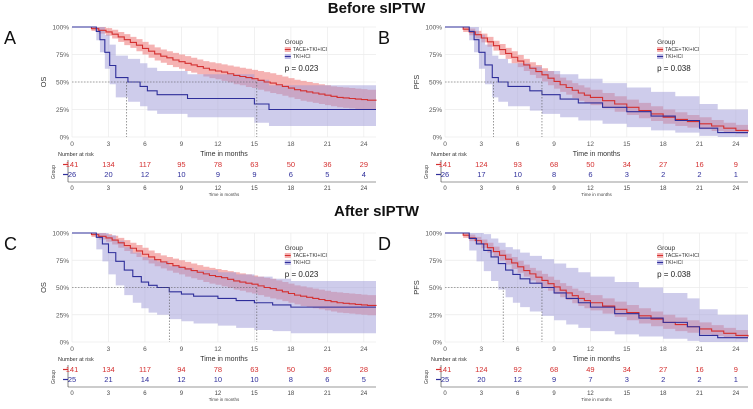 Image resolution: width=753 pixels, height=409 pixels. I want to click on panel-b-ytick-label: 100%, so click(433, 28).